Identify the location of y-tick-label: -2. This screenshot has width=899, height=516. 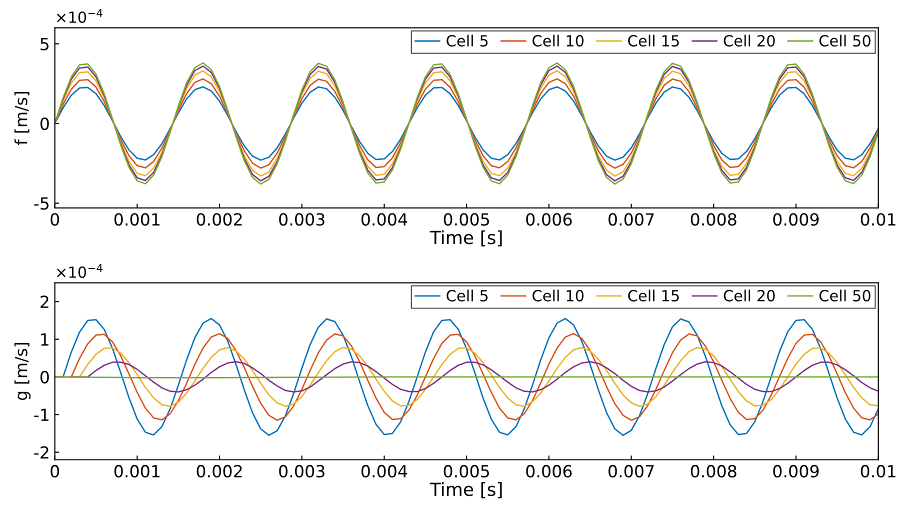
(41, 452).